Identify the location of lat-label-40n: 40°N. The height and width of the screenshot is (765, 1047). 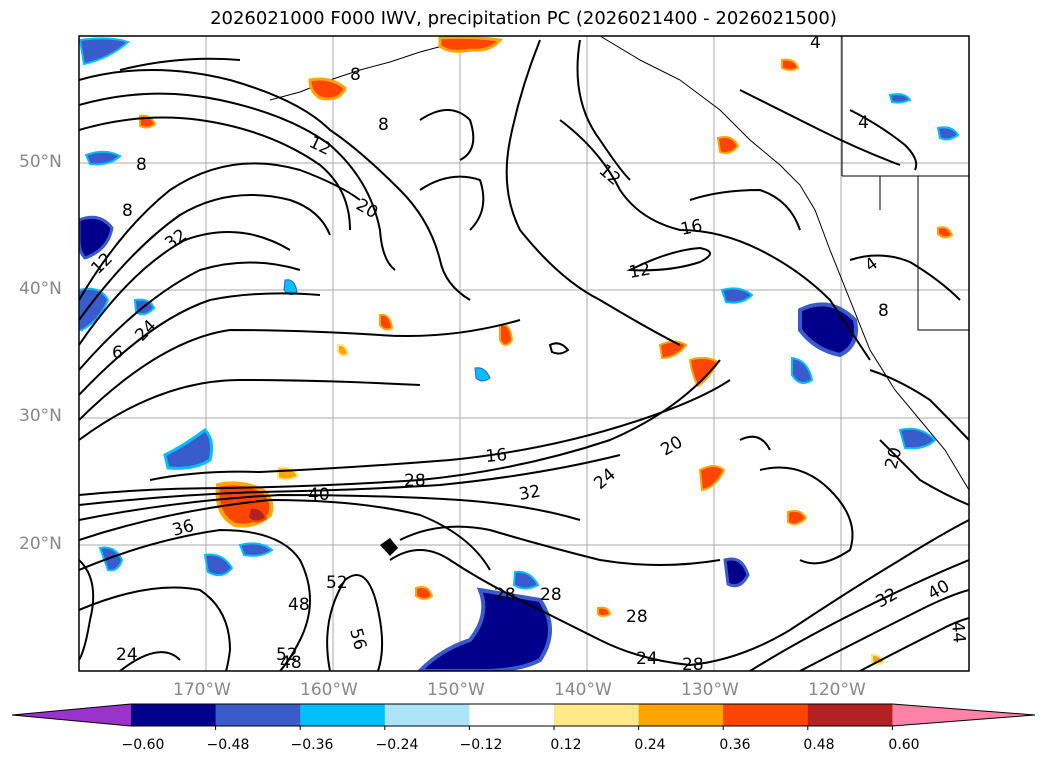
(40, 289).